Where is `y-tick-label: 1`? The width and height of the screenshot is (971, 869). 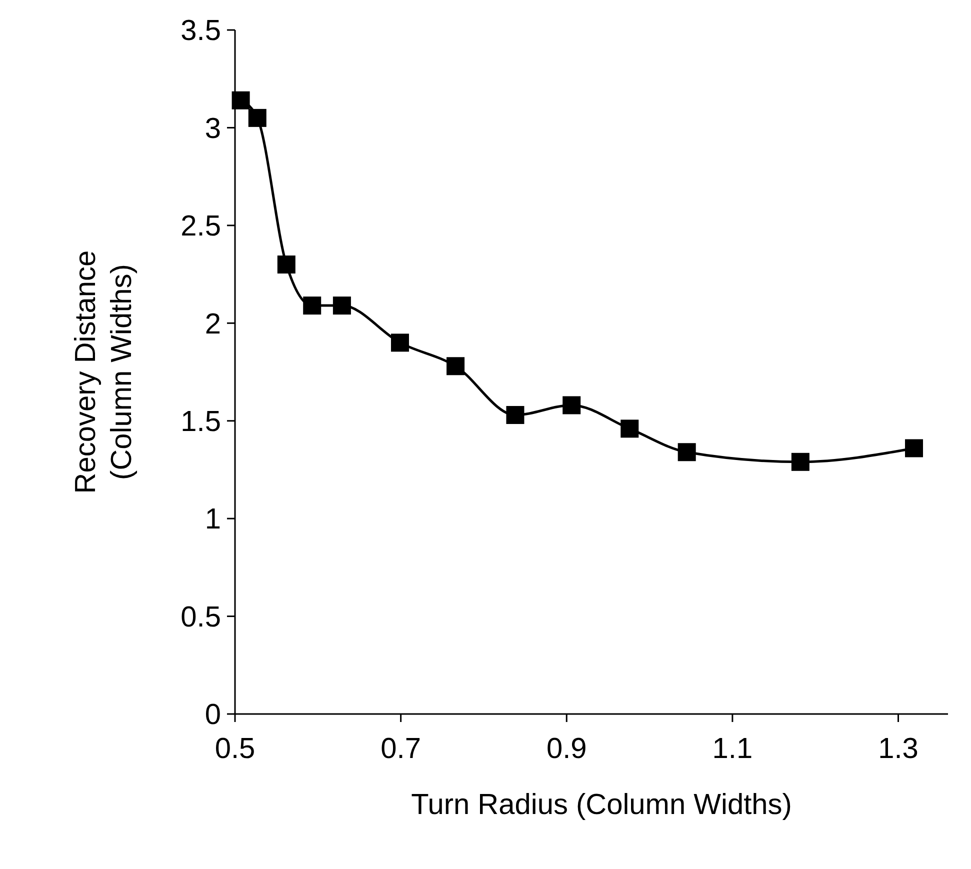 y-tick-label: 1 is located at coordinates (212, 520).